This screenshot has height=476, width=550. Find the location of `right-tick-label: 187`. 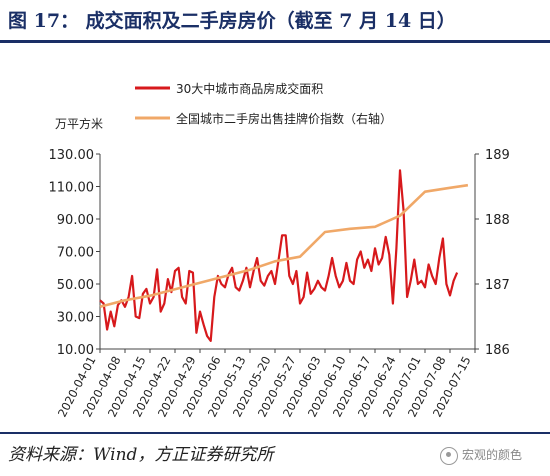

right-tick-label: 187 is located at coordinates (497, 285).